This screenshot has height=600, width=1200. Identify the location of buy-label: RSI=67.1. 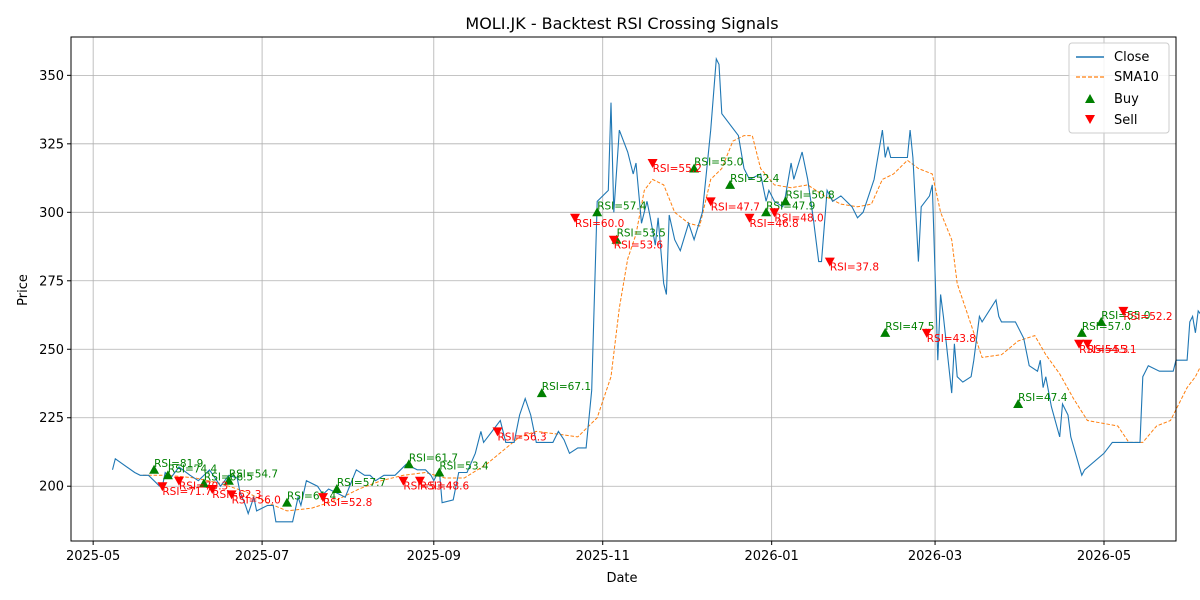
(566, 387).